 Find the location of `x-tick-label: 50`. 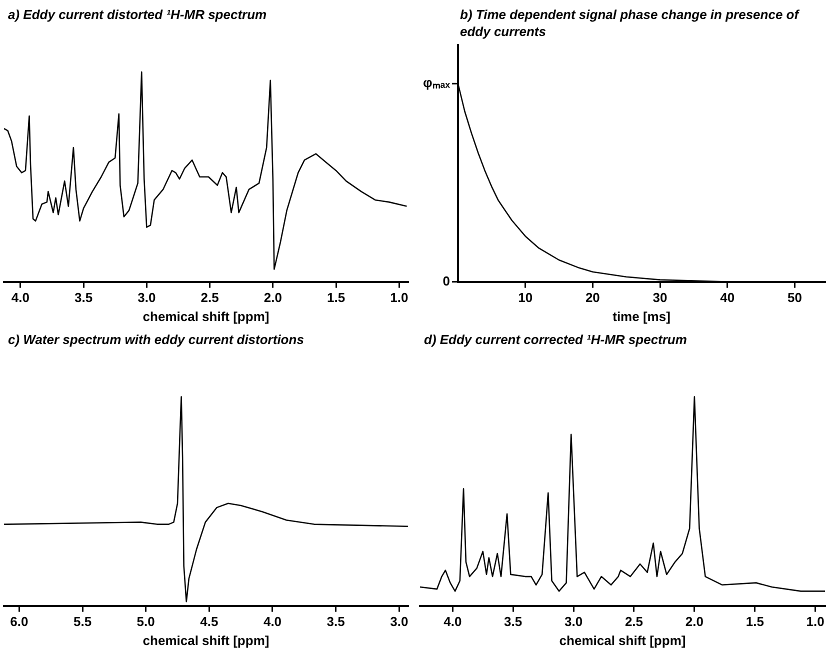

x-tick-label: 50 is located at coordinates (794, 298).